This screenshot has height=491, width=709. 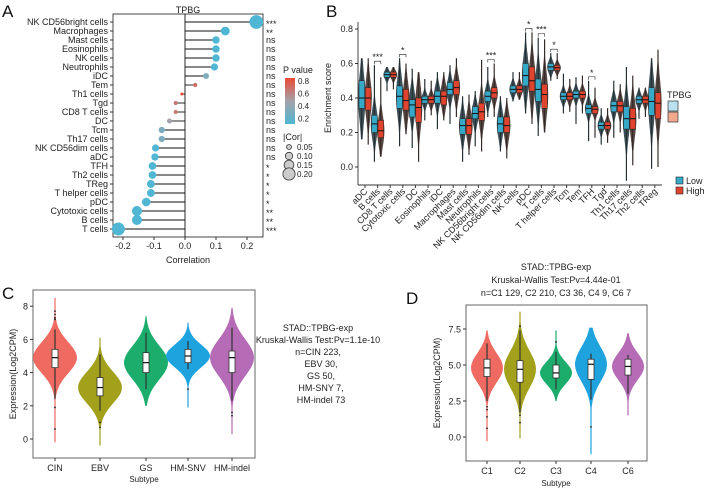 What do you see at coordinates (694, 181) in the screenshot?
I see `legend-label-low: Low` at bounding box center [694, 181].